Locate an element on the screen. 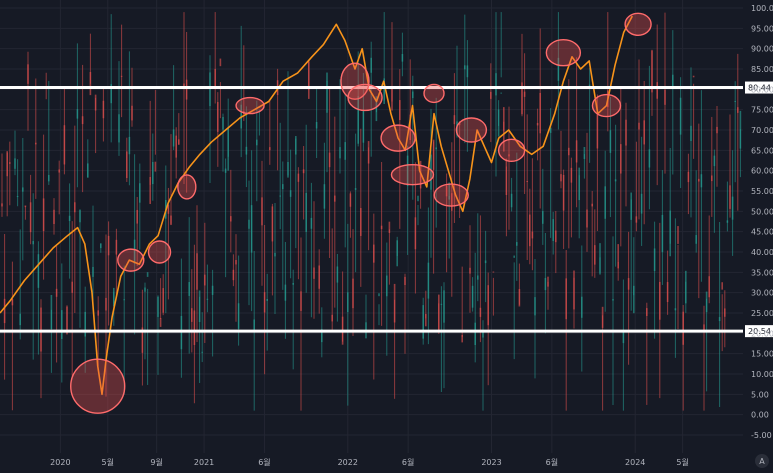 Image resolution: width=773 pixels, height=473 pixels. y-tick-label: 55.00 is located at coordinates (762, 191).